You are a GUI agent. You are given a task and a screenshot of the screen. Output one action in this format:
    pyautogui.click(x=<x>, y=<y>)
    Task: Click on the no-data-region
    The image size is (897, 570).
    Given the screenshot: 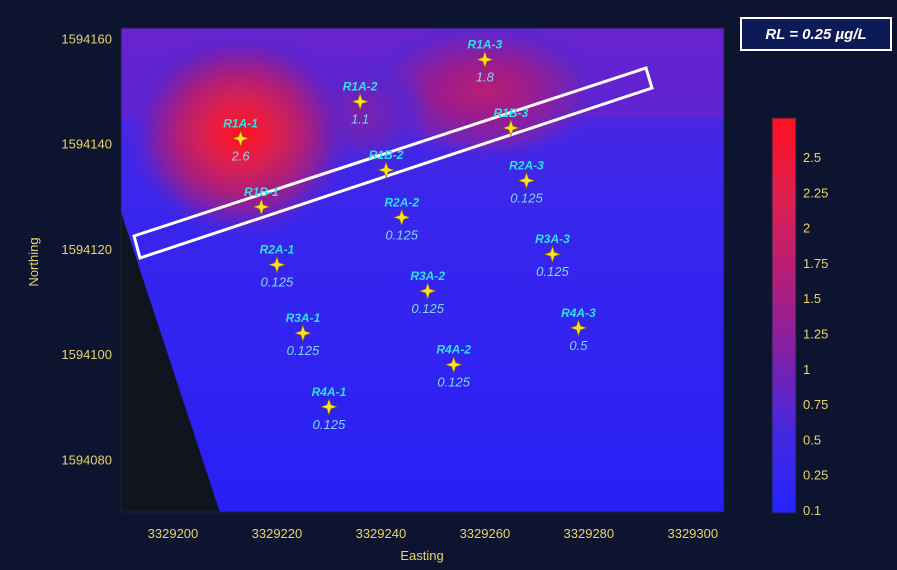 What is the action you would take?
    pyautogui.click(x=170, y=362)
    